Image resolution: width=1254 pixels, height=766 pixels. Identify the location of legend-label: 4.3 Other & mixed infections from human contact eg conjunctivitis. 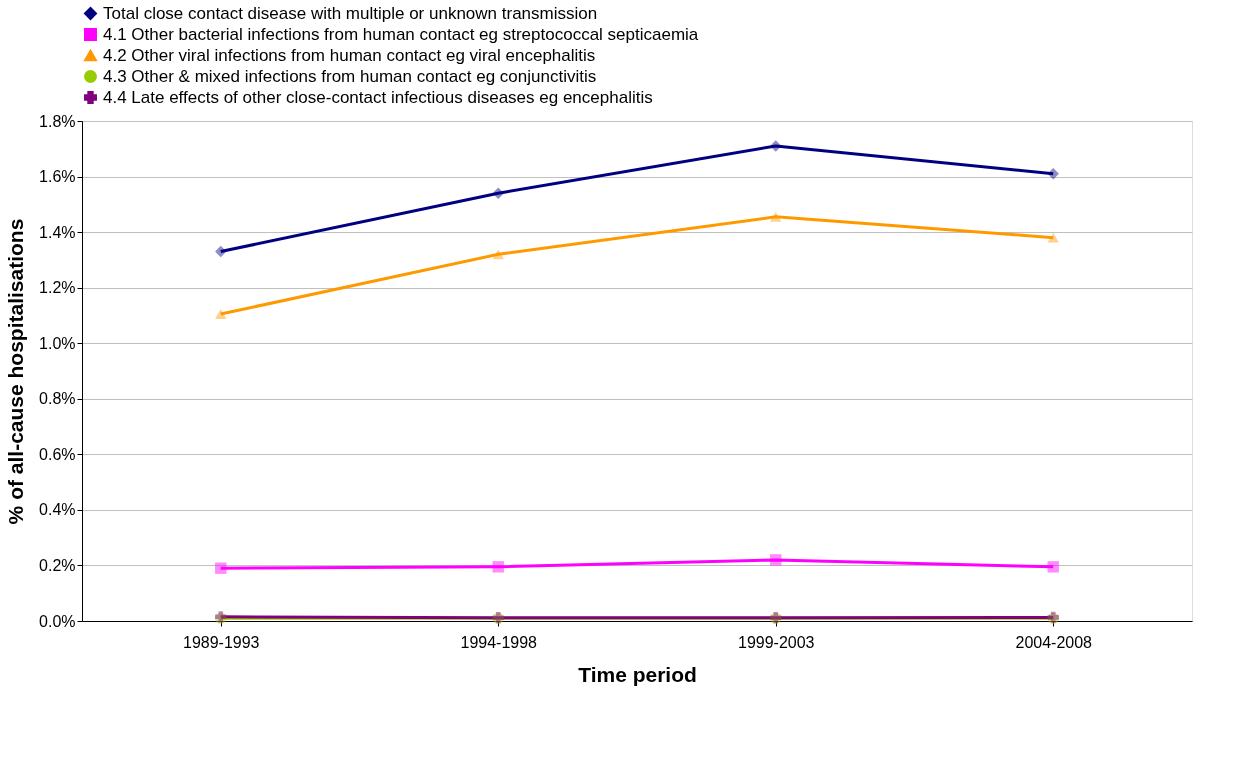
(350, 76).